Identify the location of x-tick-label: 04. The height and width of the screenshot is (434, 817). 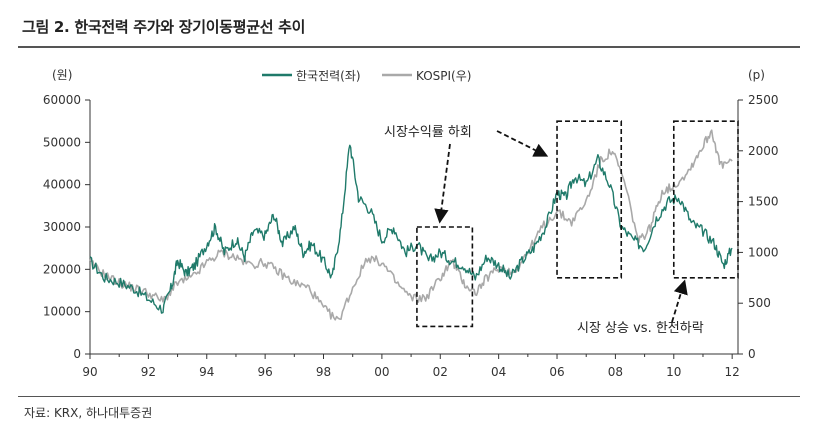
(498, 372).